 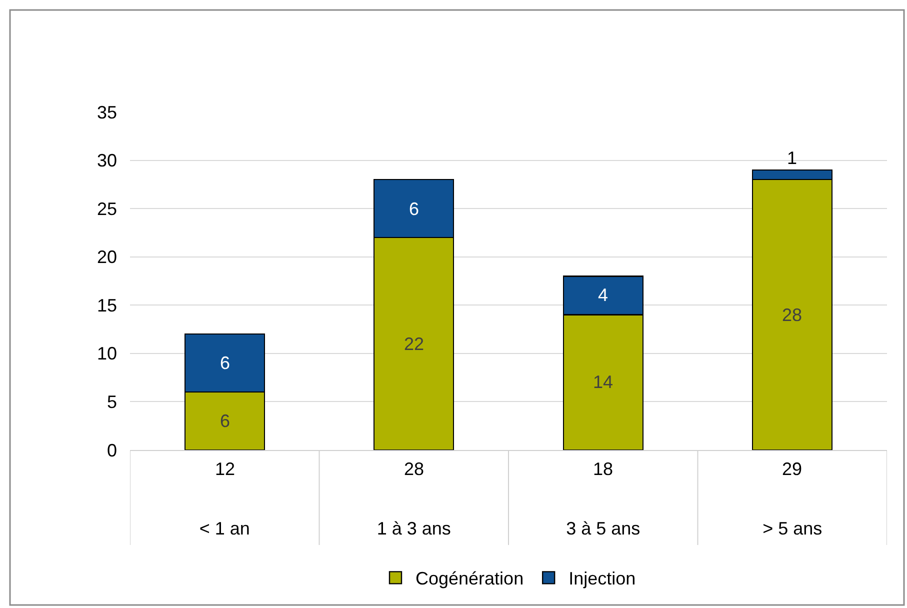 What do you see at coordinates (792, 158) in the screenshot?
I see `data-label: 1` at bounding box center [792, 158].